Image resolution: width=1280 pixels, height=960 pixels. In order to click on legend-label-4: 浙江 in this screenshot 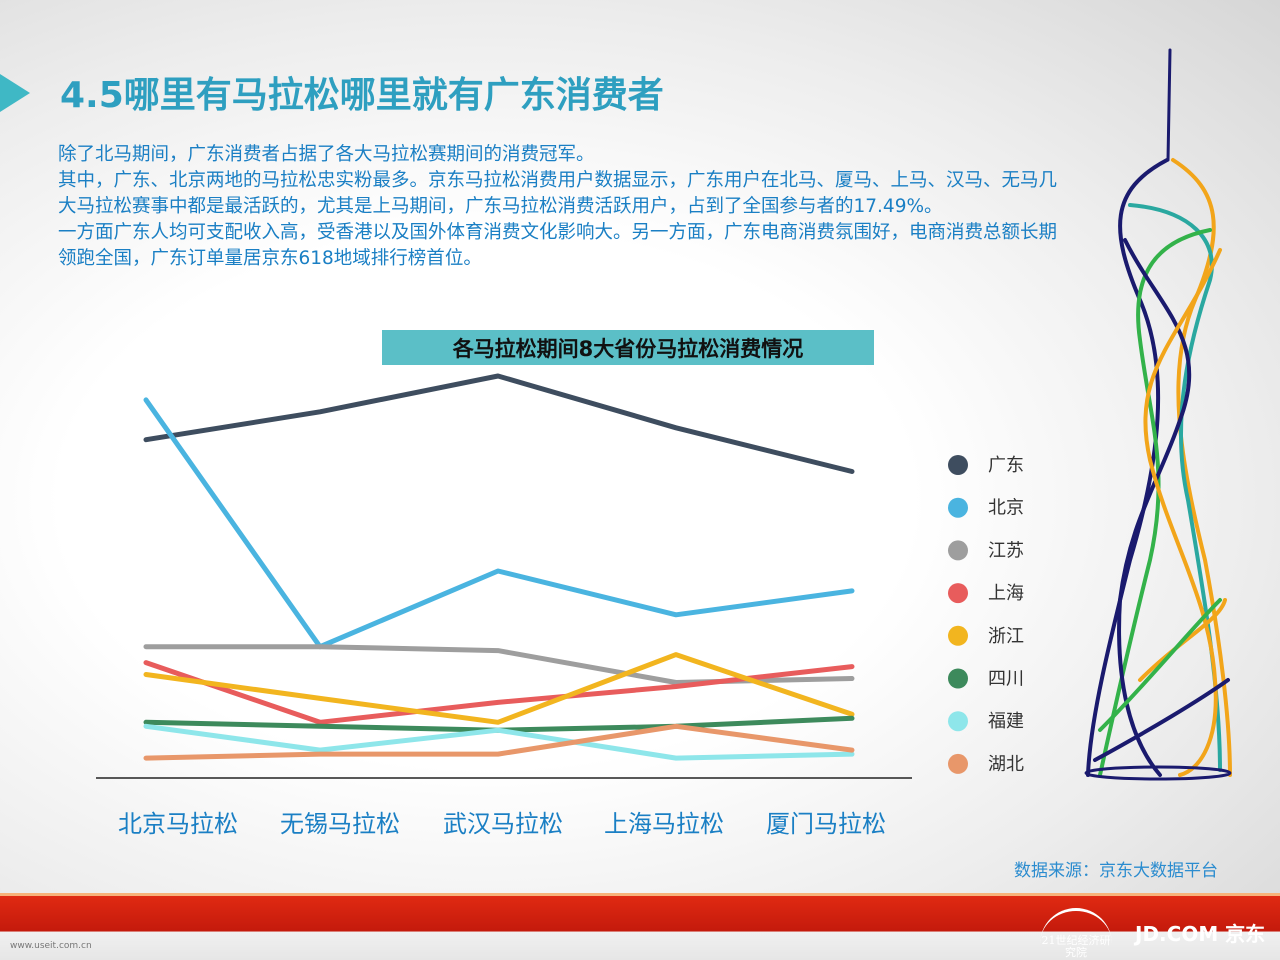, I will do `click(1006, 636)`.